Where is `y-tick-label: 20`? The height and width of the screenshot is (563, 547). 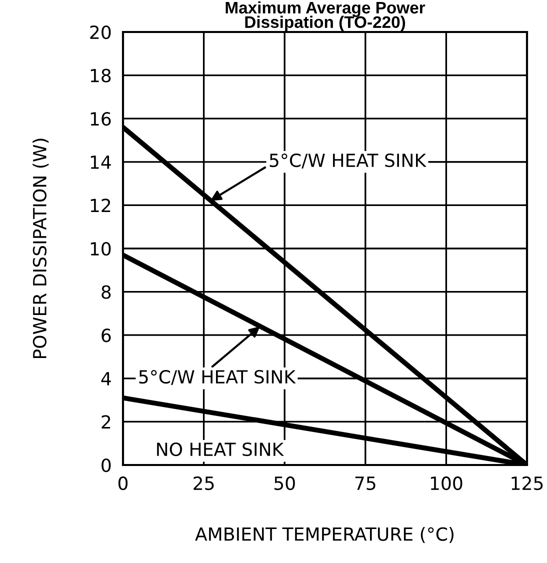
y-tick-label: 20 is located at coordinates (100, 32).